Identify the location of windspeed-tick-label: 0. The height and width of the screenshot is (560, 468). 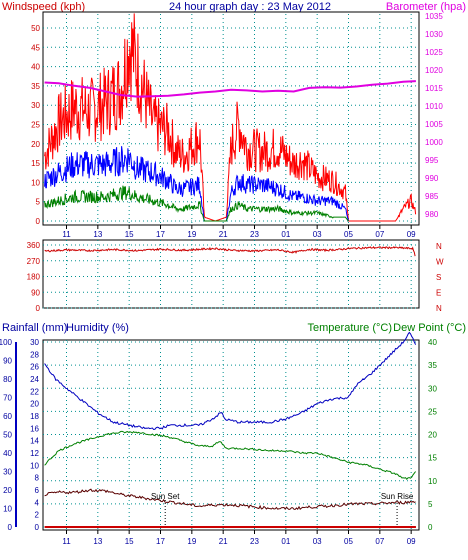
(38, 221).